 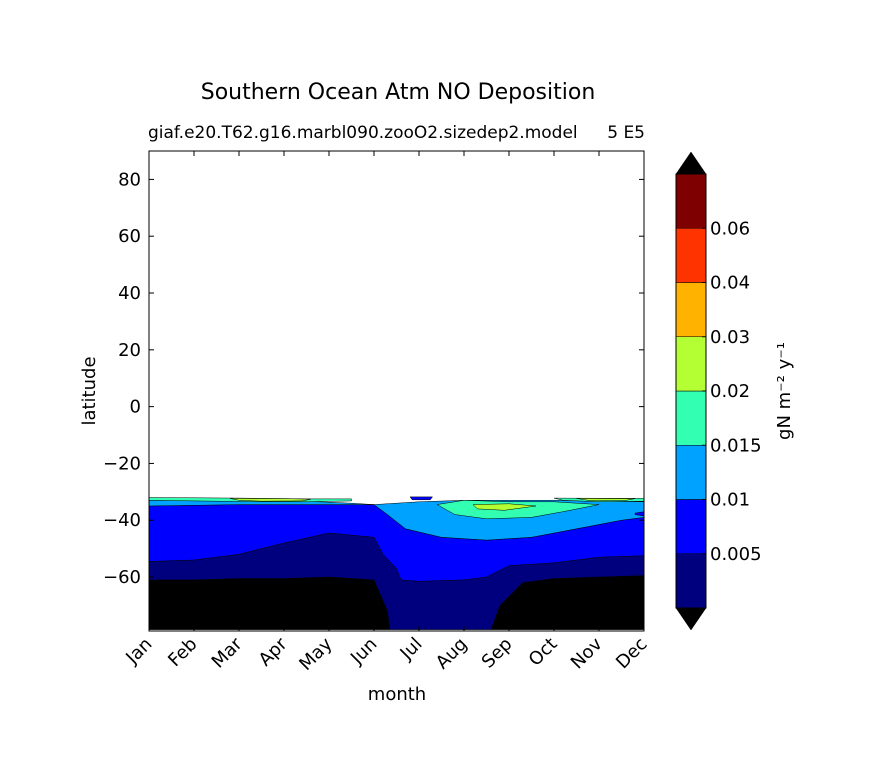 What do you see at coordinates (736, 554) in the screenshot?
I see `colorbar-tick-label: 0.005` at bounding box center [736, 554].